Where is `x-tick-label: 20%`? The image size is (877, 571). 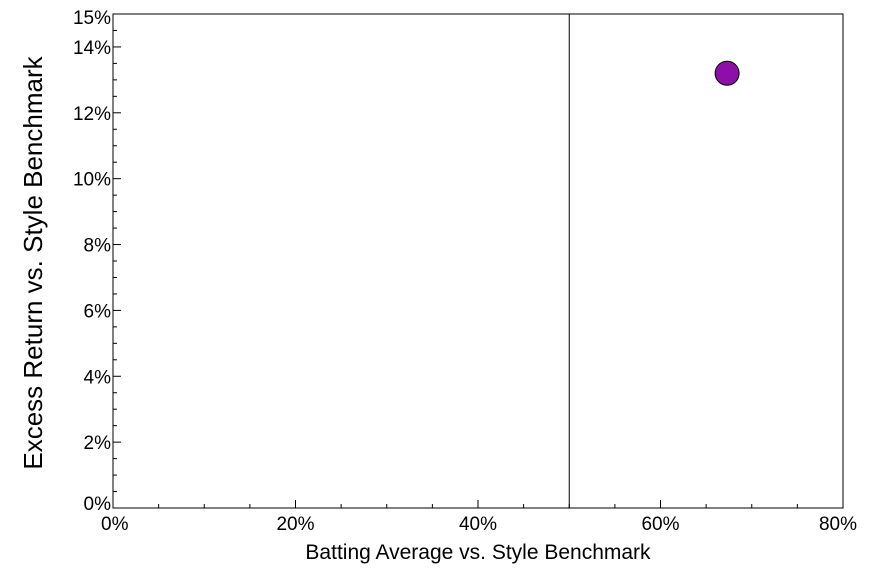 x-tick-label: 20% is located at coordinates (295, 524).